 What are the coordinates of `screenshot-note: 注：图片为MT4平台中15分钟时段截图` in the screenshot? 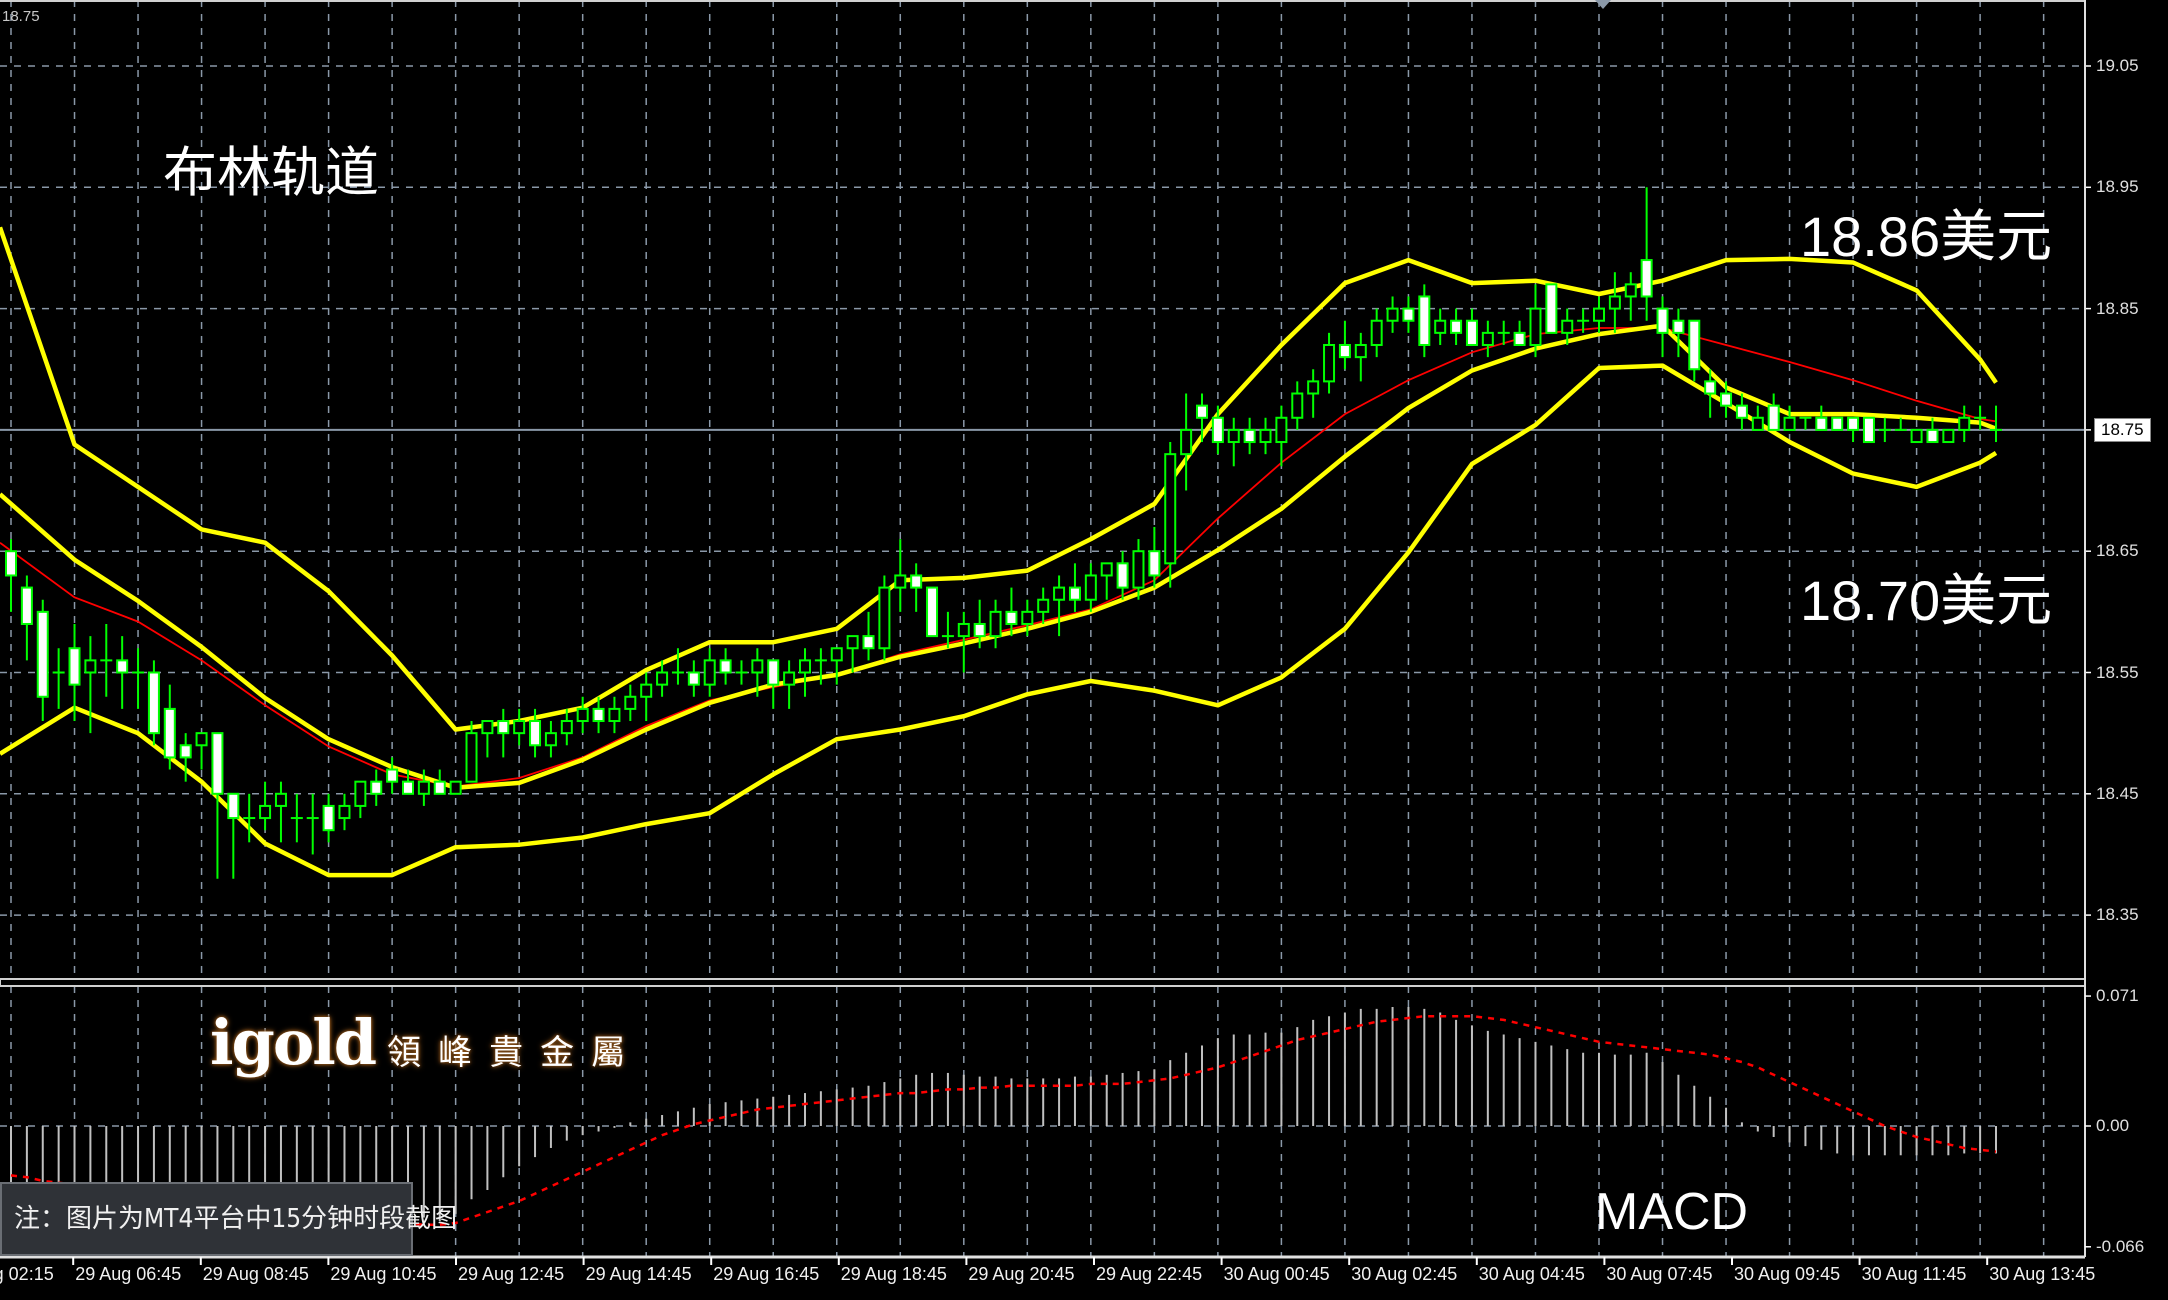 It's located at (228, 1219).